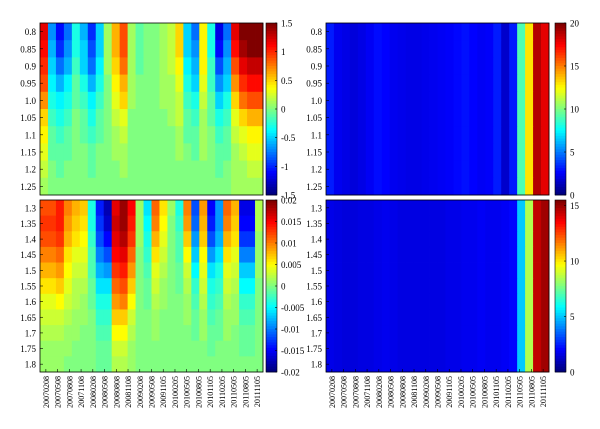 This screenshot has width=600, height=429. I want to click on y-tick-label: 1.75, so click(314, 349).